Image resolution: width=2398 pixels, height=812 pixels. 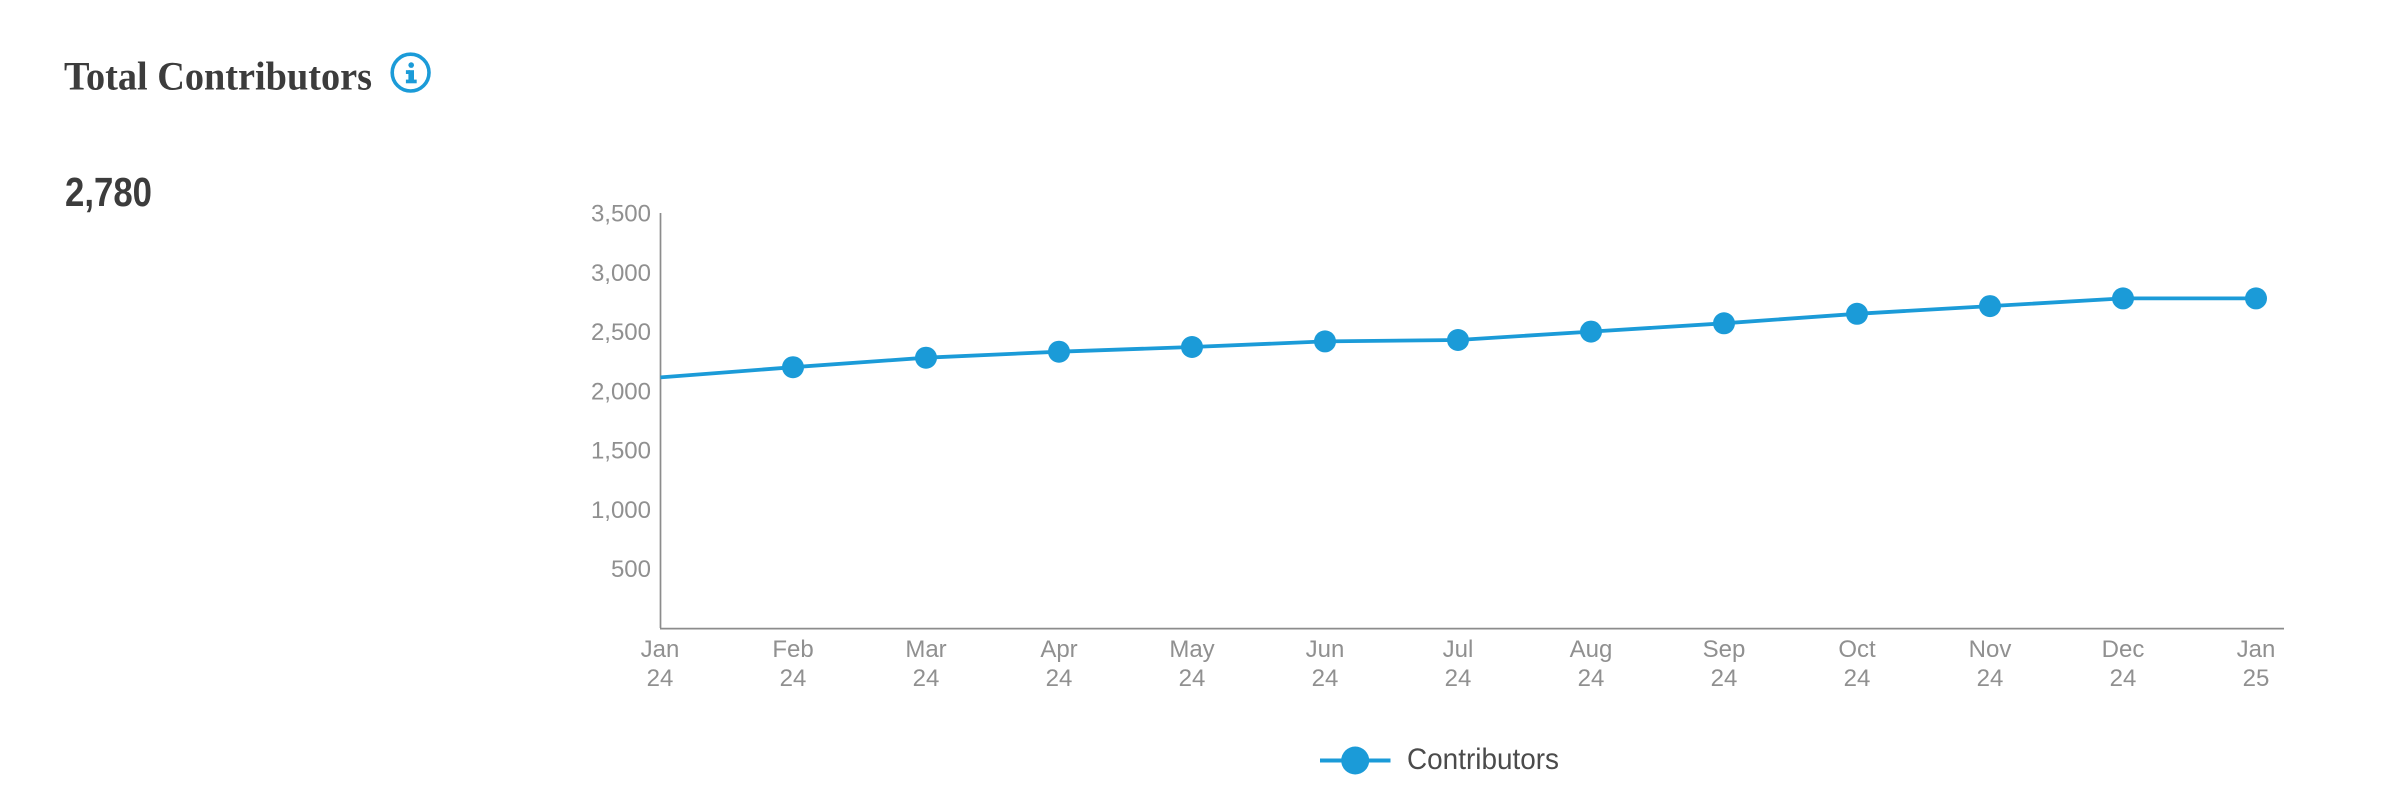 What do you see at coordinates (2123, 649) in the screenshot?
I see `svg-text: Dec` at bounding box center [2123, 649].